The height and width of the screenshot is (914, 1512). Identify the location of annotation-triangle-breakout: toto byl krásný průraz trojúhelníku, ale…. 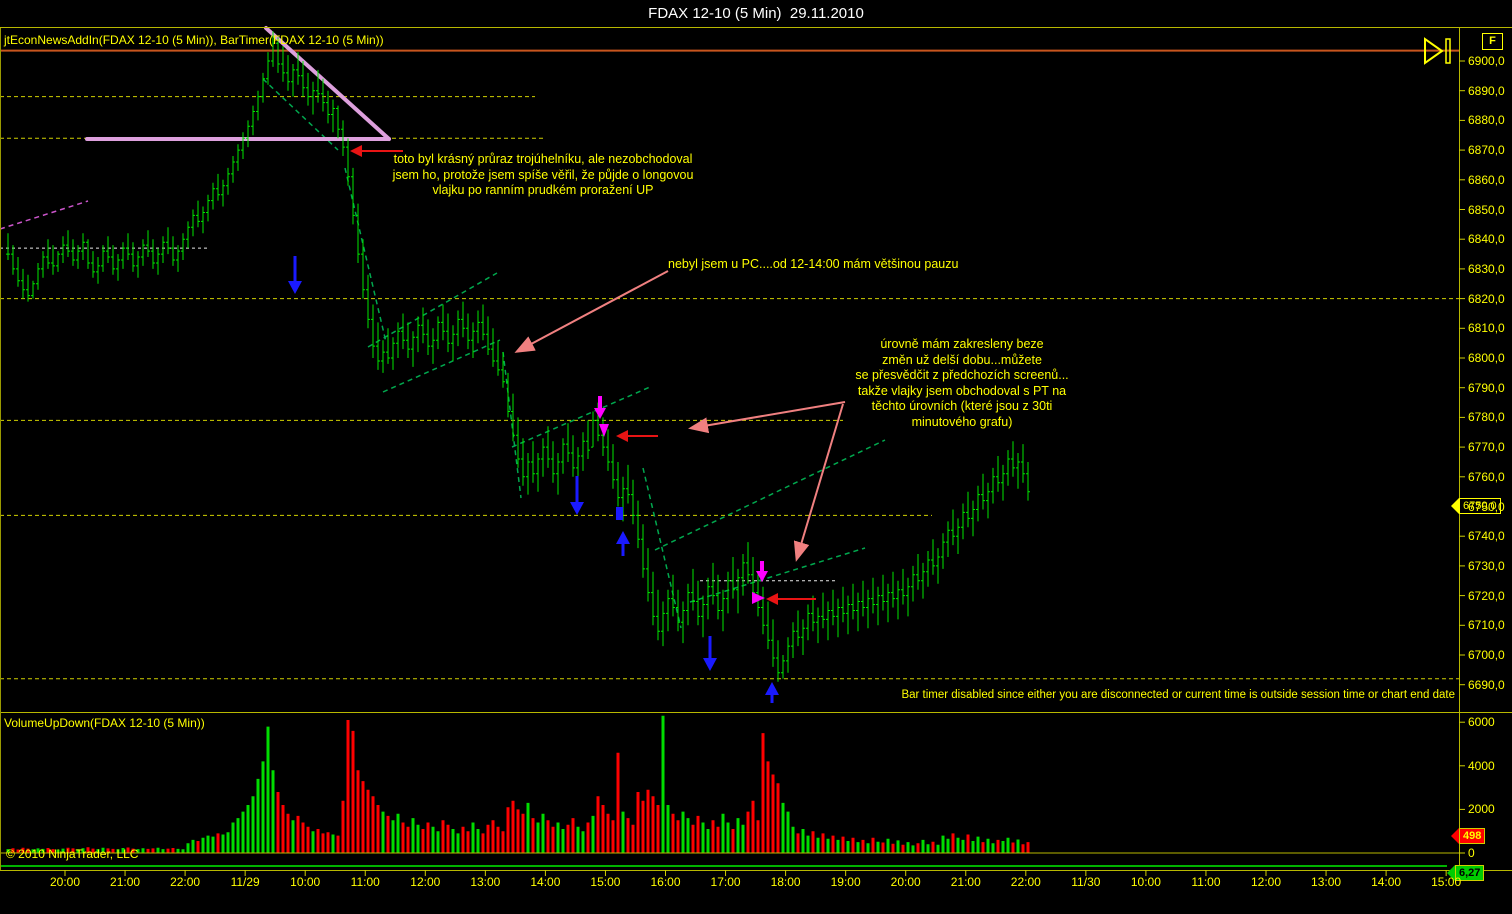
(543, 174).